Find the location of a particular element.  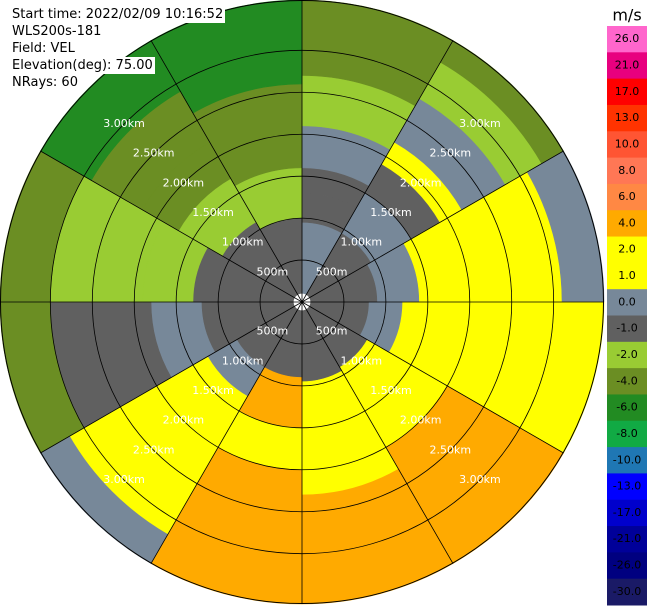

colorbar-tick-label: 13.0 is located at coordinates (627, 117).